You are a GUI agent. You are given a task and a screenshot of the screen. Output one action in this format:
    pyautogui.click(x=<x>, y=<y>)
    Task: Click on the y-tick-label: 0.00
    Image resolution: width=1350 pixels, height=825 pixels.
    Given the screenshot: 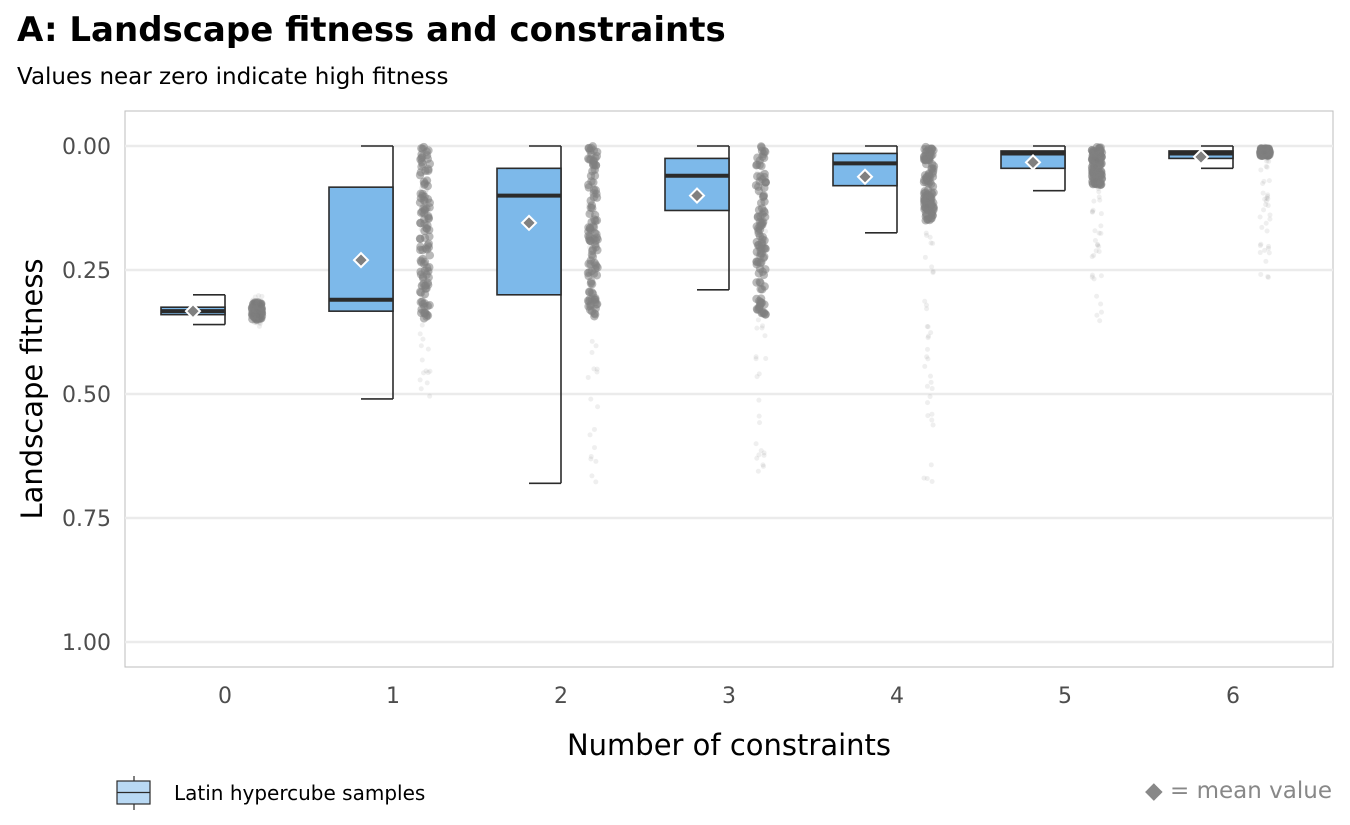 What is the action you would take?
    pyautogui.click(x=86, y=147)
    